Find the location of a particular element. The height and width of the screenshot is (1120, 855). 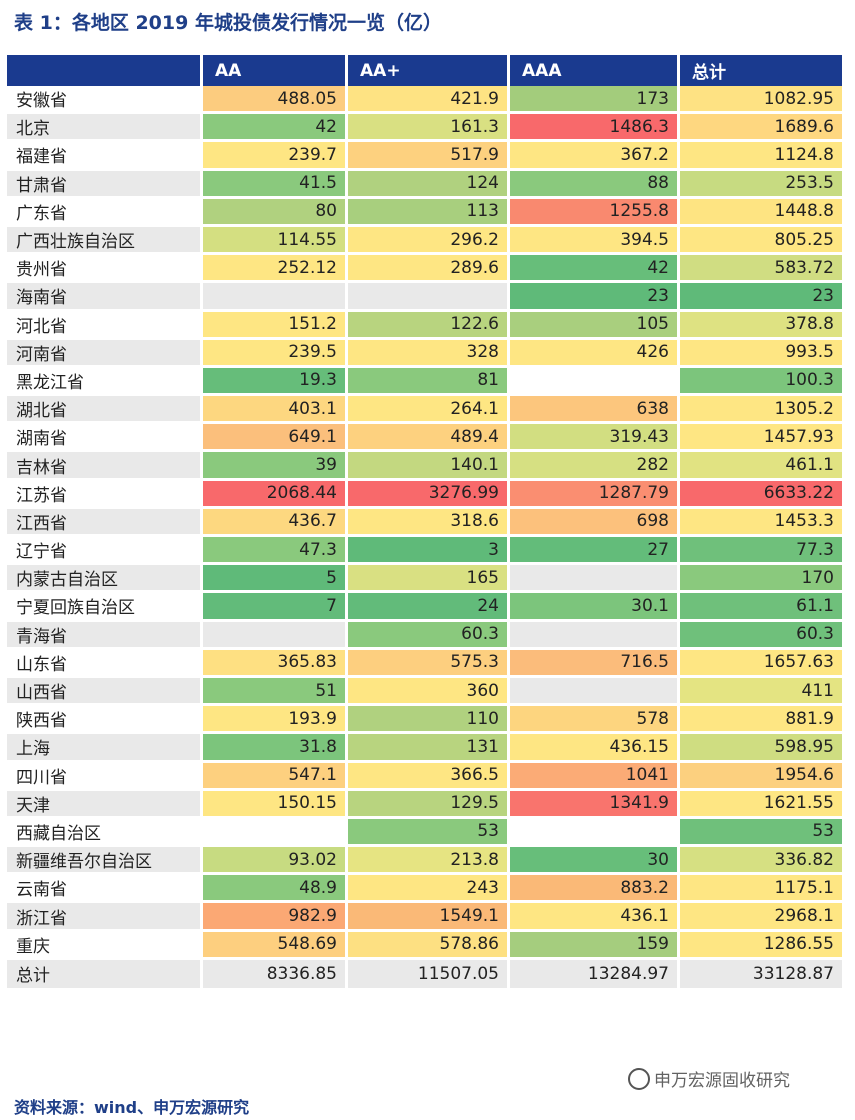

cell-total: 1448.8 is located at coordinates (762, 212).